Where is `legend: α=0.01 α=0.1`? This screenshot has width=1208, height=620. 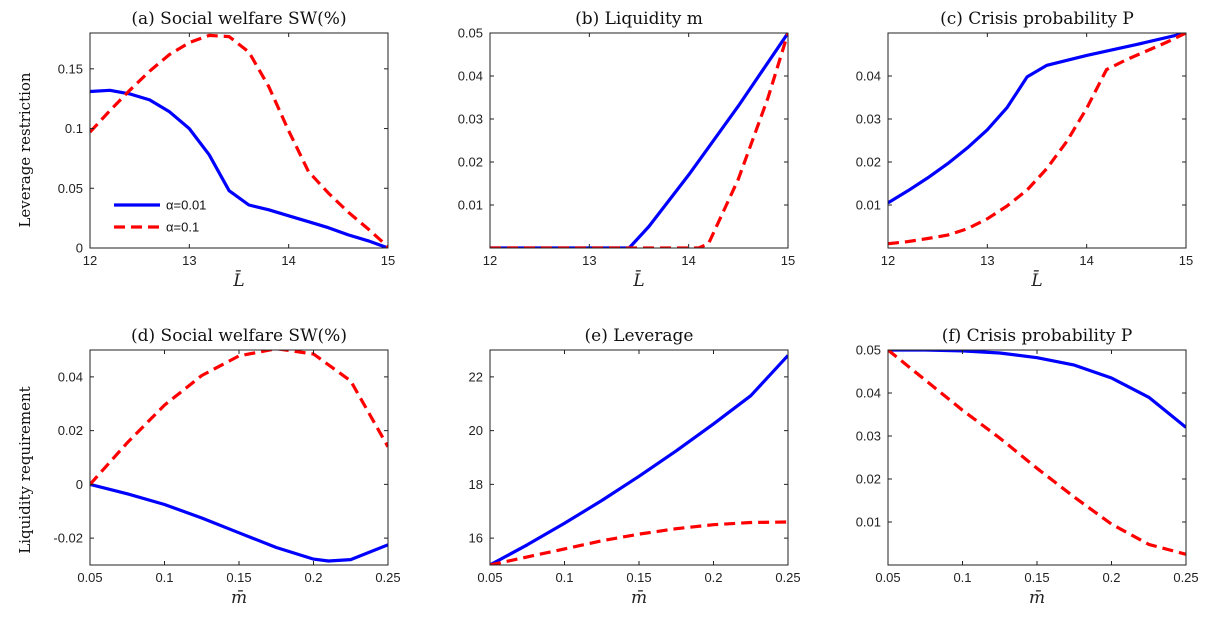
legend: α=0.01 α=0.1 is located at coordinates (160, 216).